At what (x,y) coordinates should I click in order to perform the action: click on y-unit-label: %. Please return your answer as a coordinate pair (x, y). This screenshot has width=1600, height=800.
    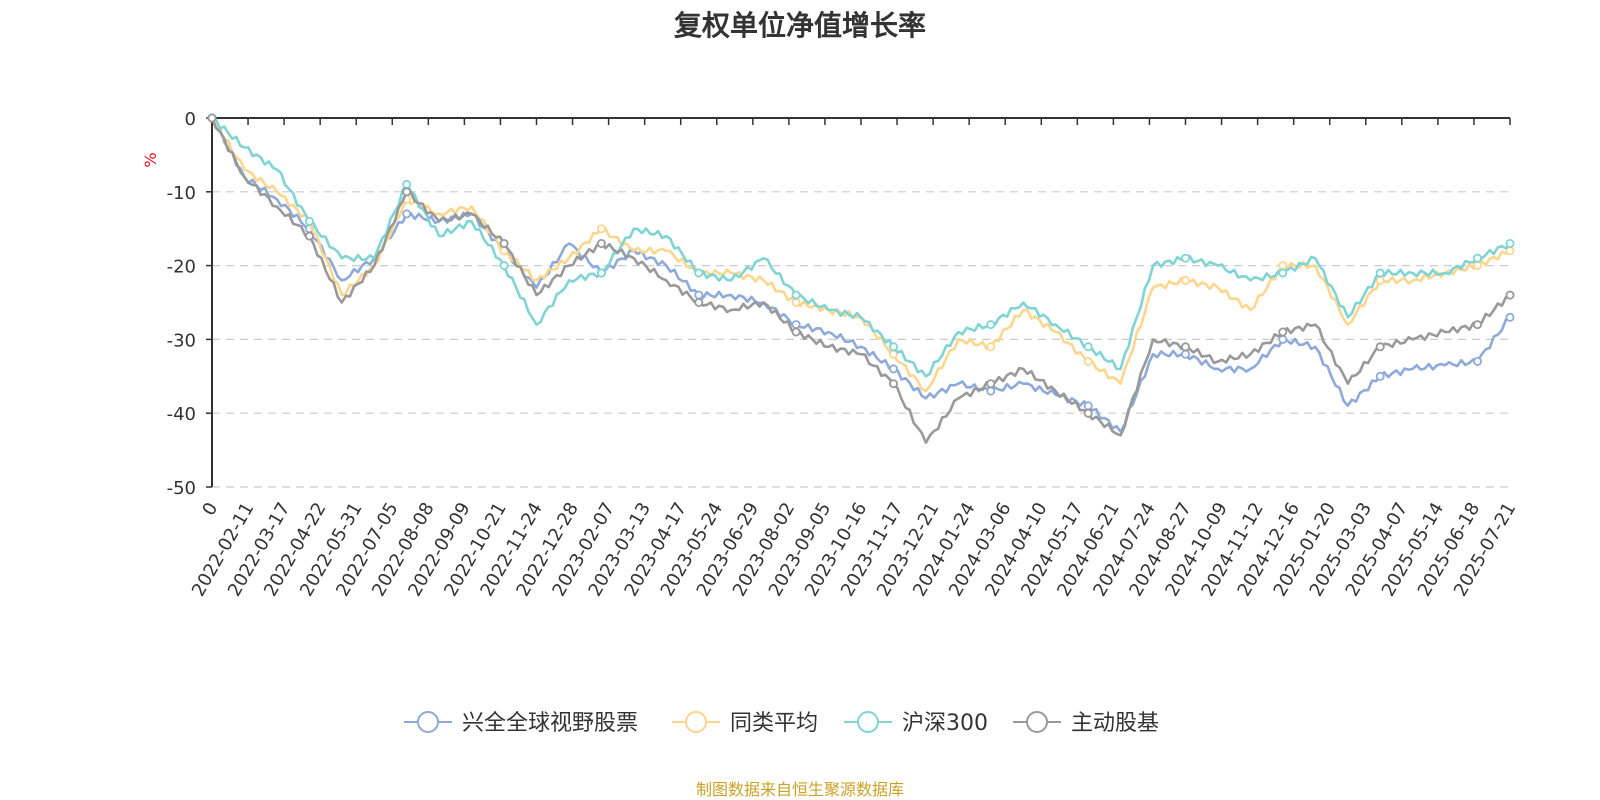
    Looking at the image, I should click on (150, 159).